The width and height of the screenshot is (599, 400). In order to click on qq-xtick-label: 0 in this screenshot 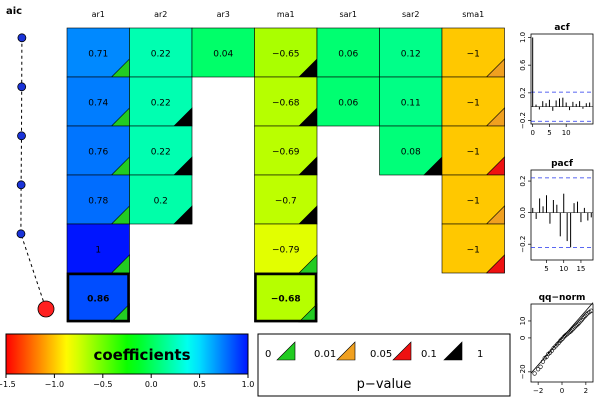, I will do `click(562, 391)`.